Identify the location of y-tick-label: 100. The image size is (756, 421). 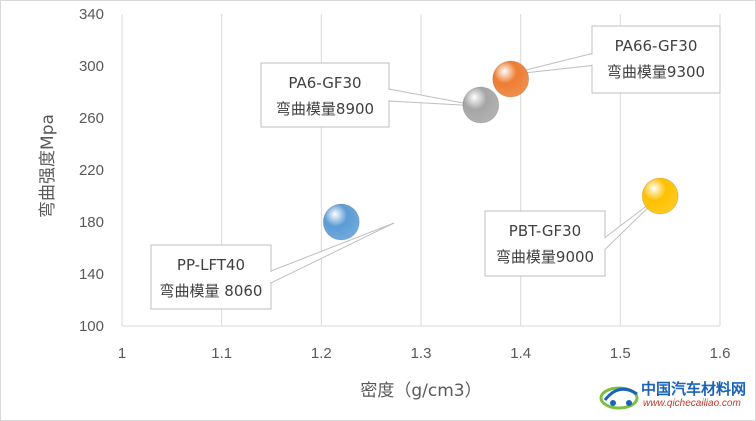
(91, 326).